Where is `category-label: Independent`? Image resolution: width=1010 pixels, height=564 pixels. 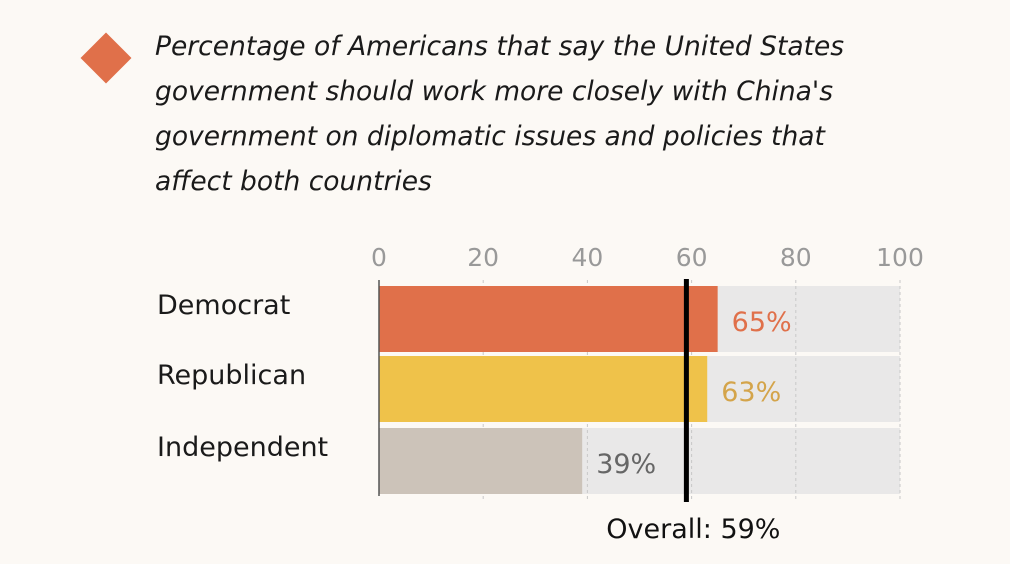 category-label: Independent is located at coordinates (242, 447).